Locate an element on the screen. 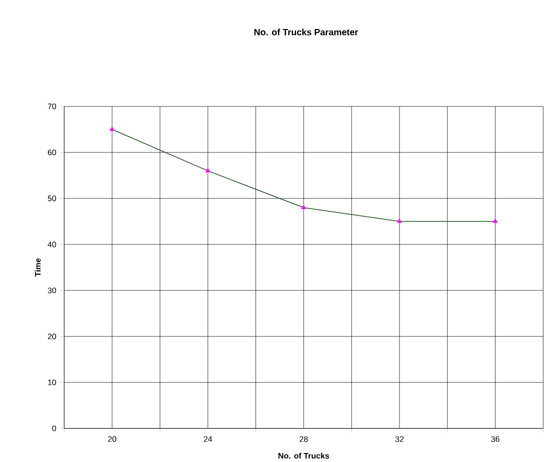  y-tick-label: 50 is located at coordinates (52, 199).